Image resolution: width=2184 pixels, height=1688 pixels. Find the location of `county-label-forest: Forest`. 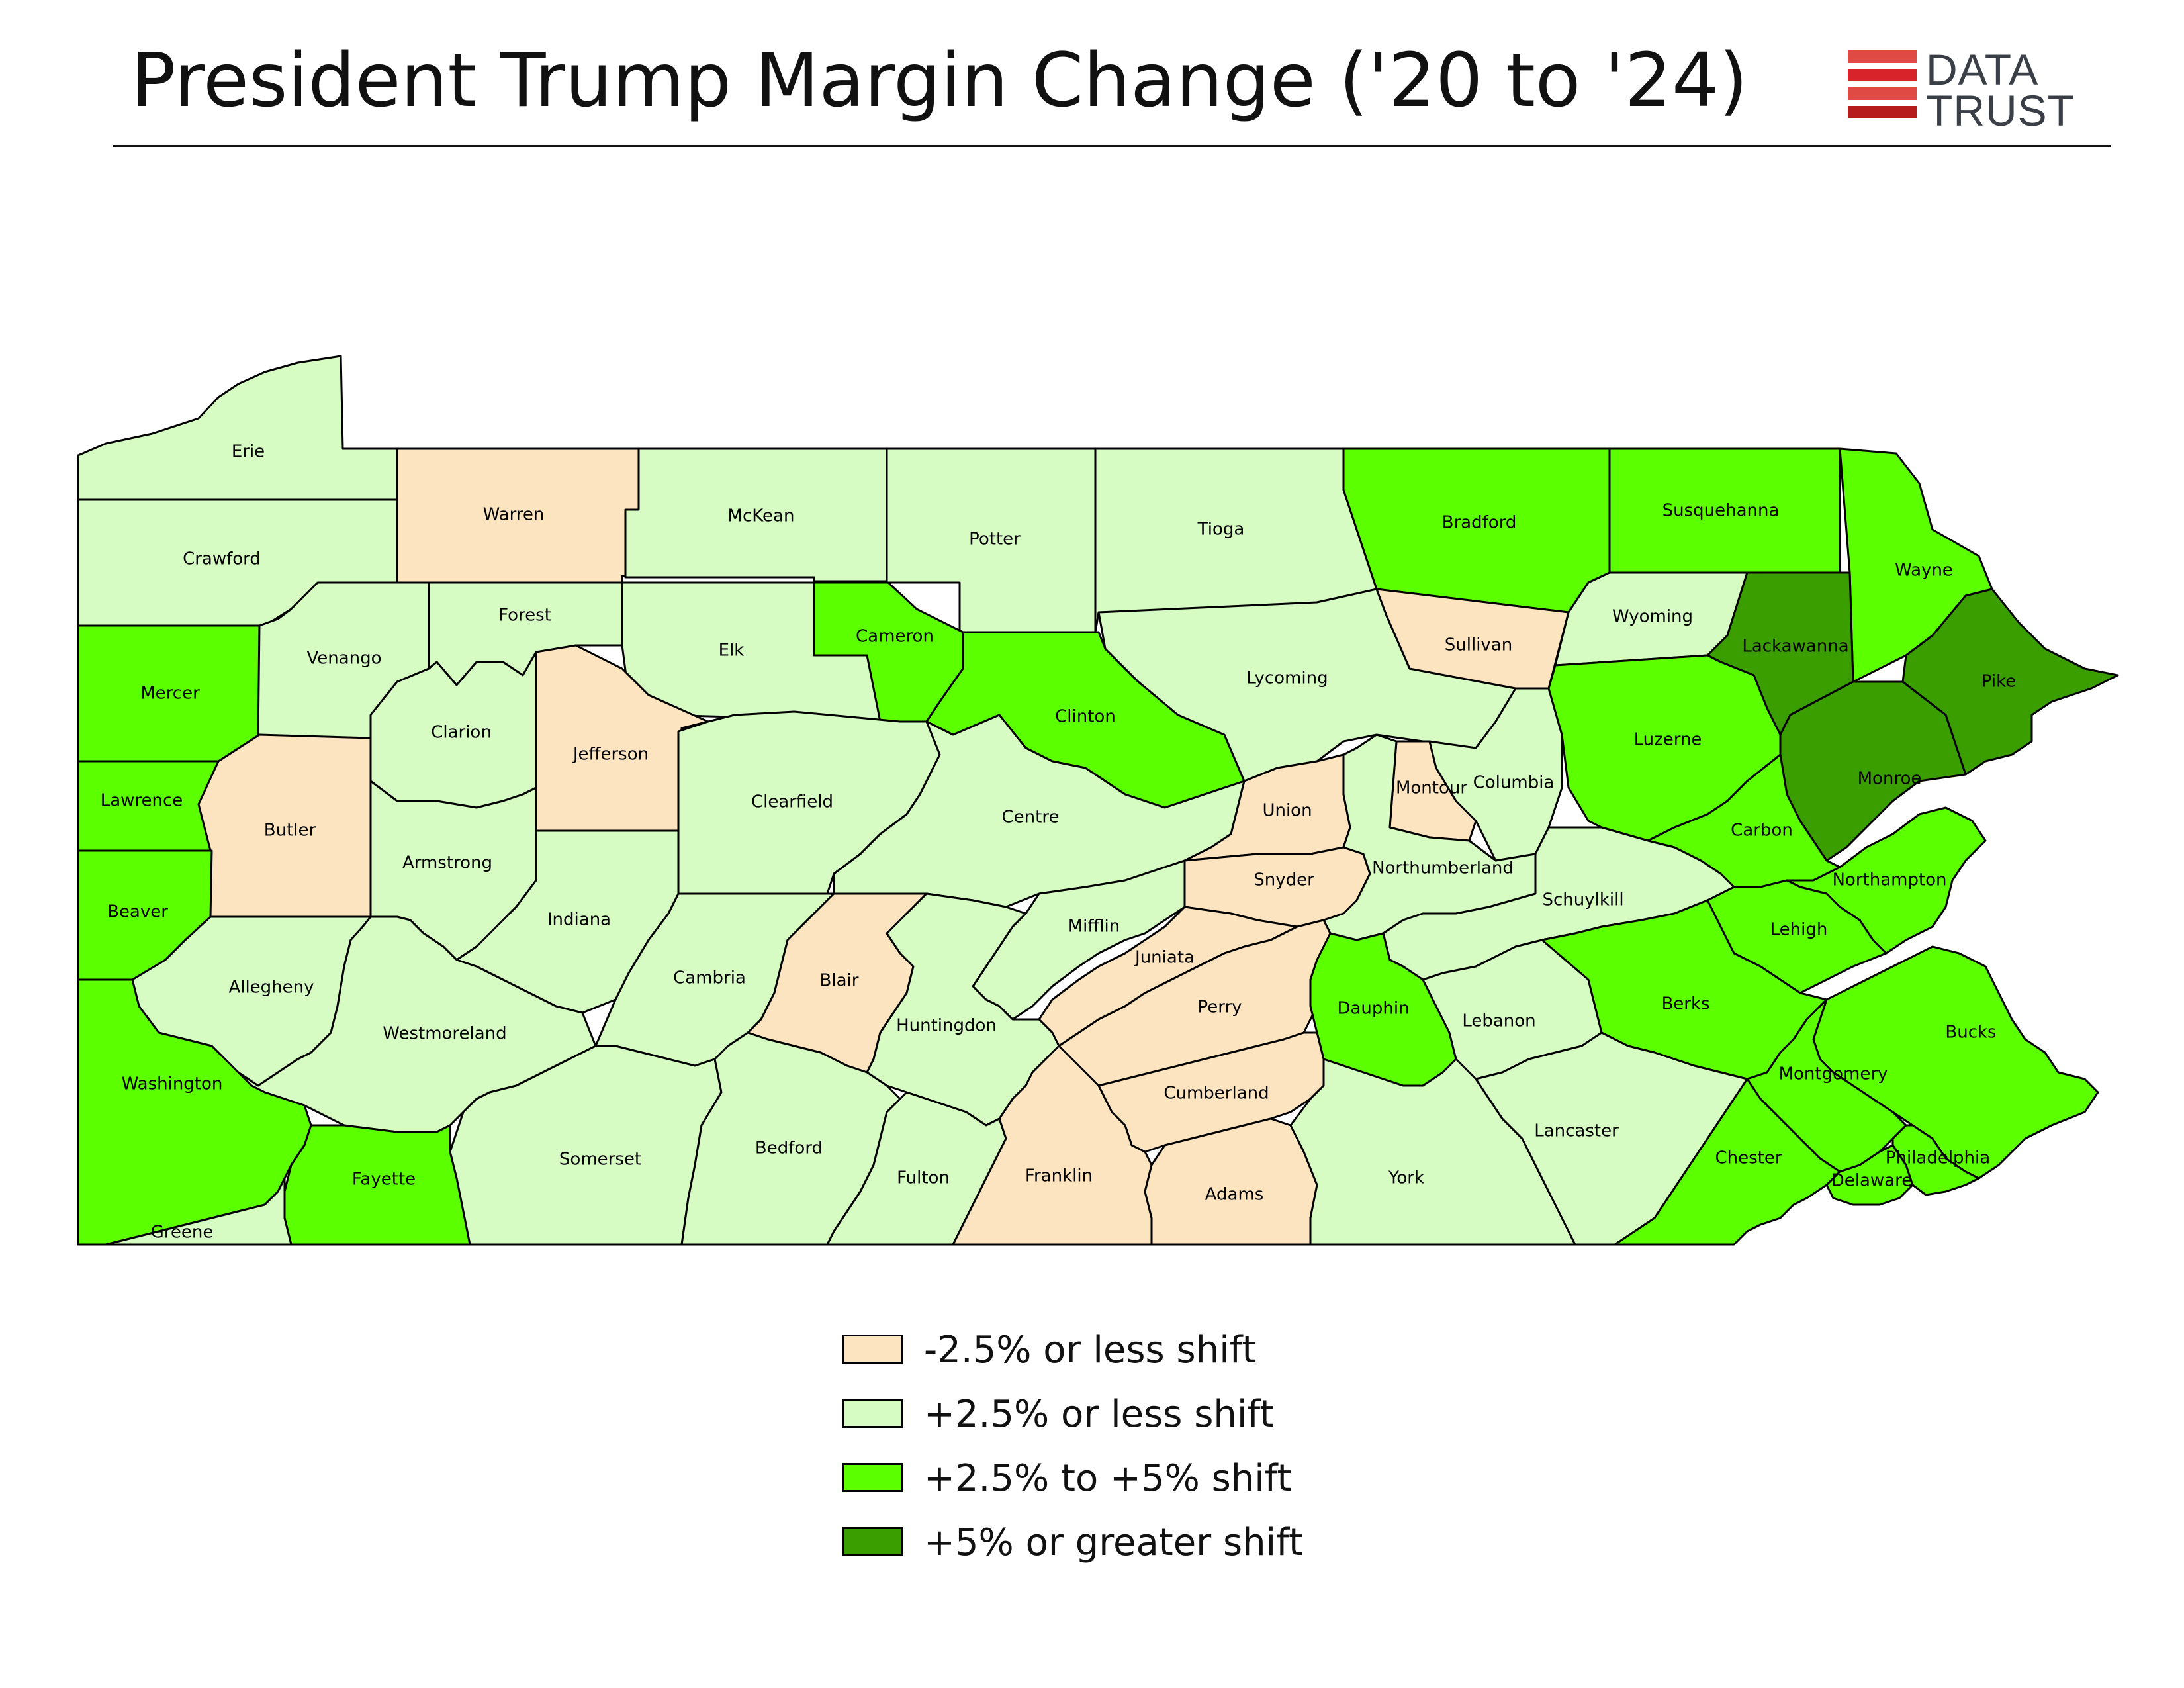

county-label-forest: Forest is located at coordinates (524, 616).